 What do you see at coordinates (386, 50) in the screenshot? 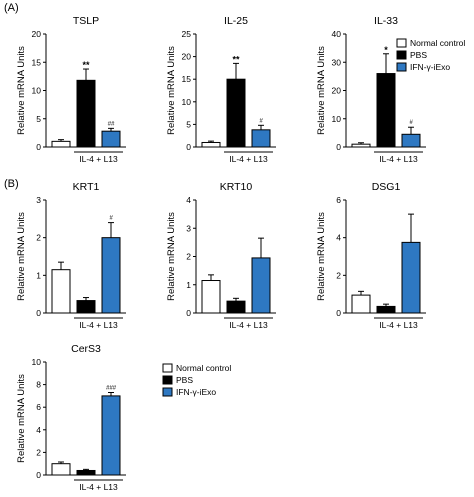
I see `significance-marker: *` at bounding box center [386, 50].